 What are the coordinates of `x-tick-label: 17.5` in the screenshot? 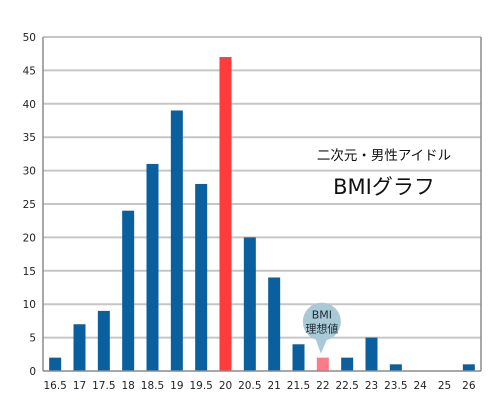 It's located at (103, 386).